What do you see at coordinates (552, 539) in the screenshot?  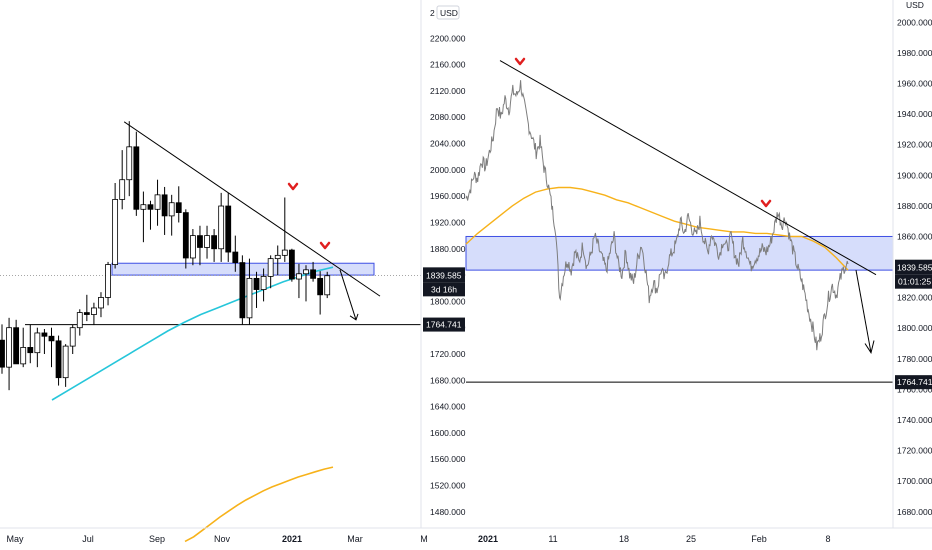 I see `right-x-tick-1: 11` at bounding box center [552, 539].